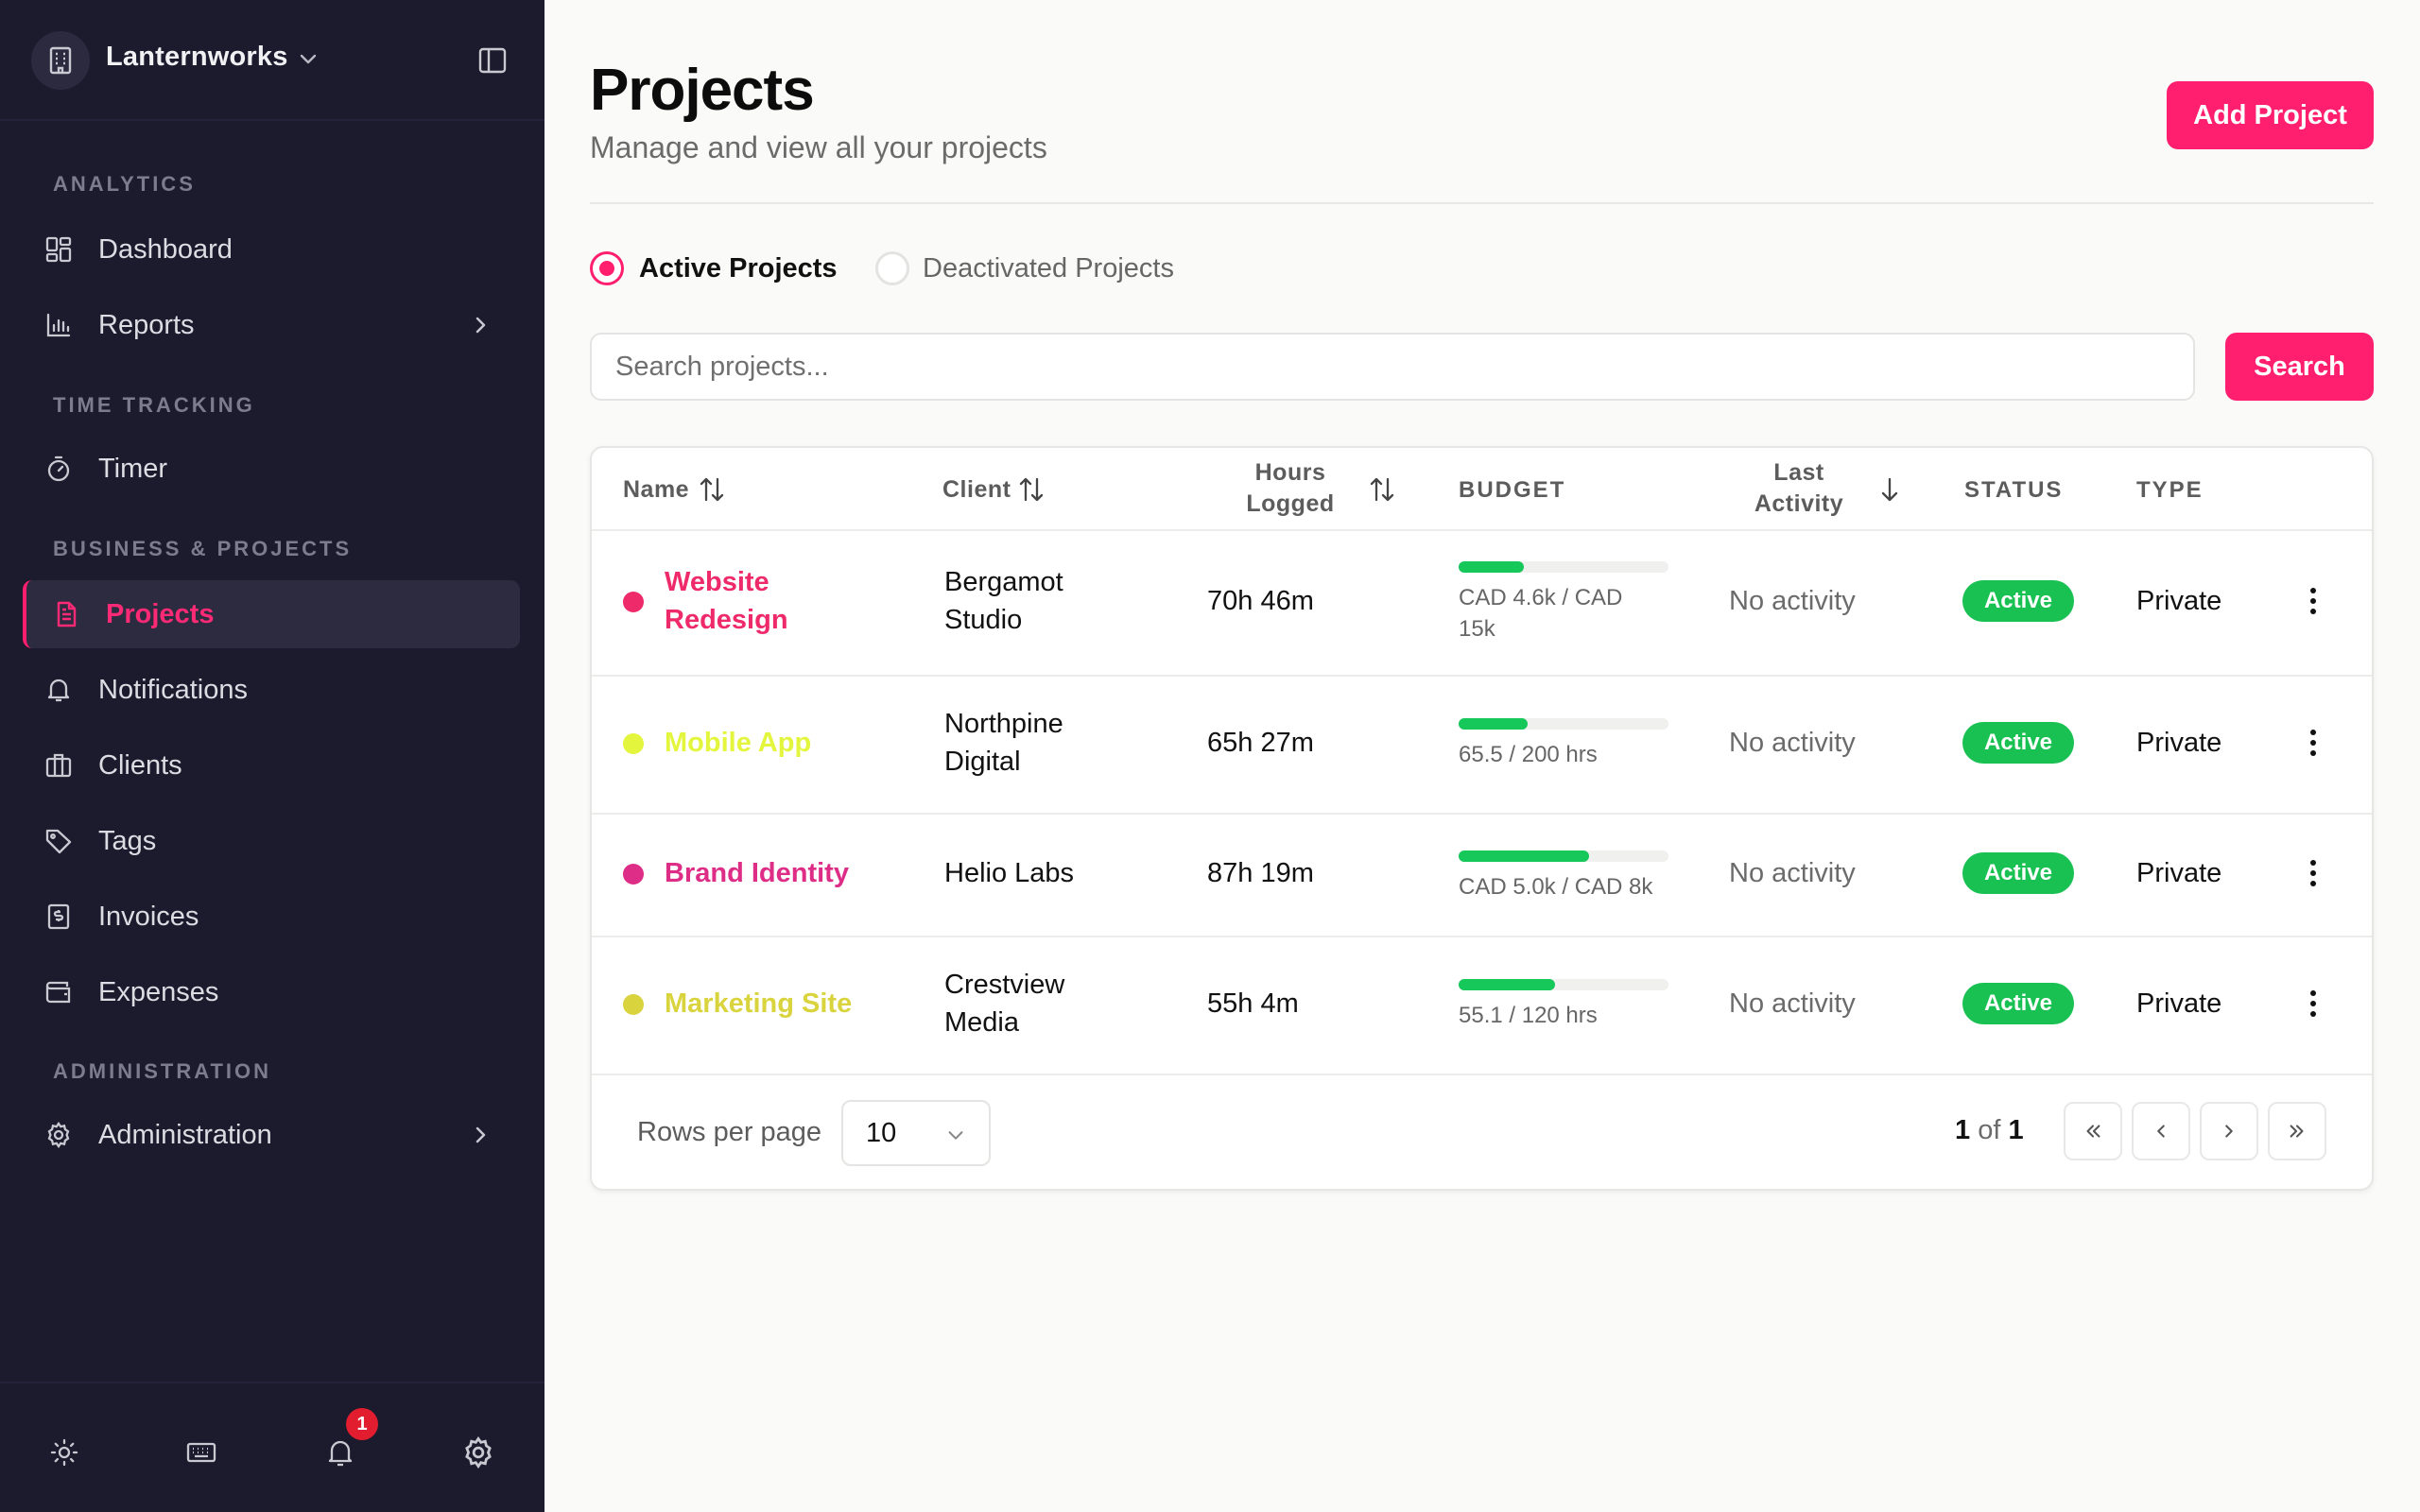 This screenshot has height=1512, width=2420. What do you see at coordinates (916, 1133) in the screenshot?
I see `rows-per-page-select: 10` at bounding box center [916, 1133].